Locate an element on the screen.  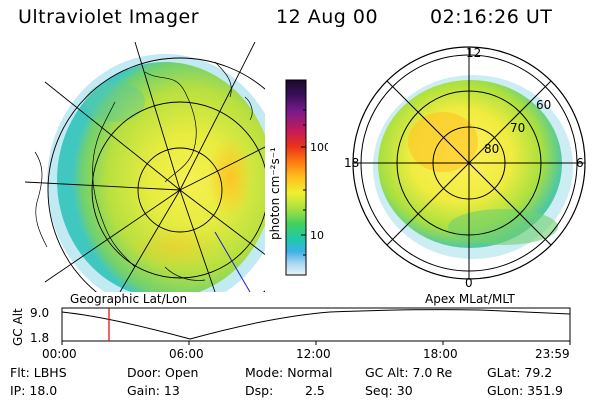
mlt-label-18: 18 is located at coordinates (351, 163).